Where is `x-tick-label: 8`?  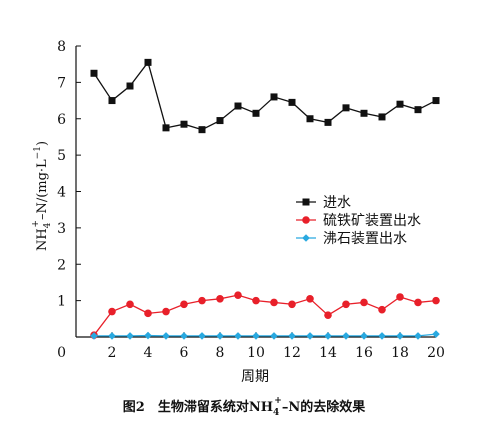 x-tick-label: 8 is located at coordinates (220, 353).